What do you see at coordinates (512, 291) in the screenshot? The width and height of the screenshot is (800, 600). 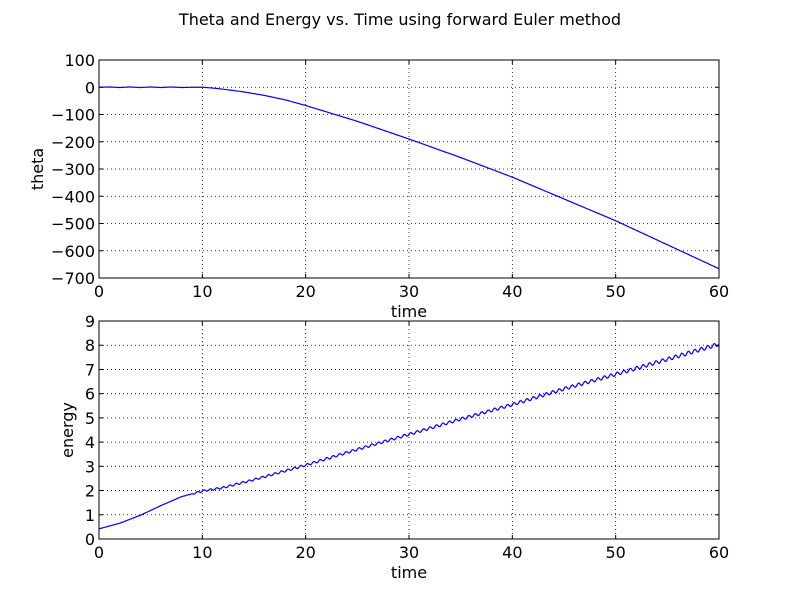 I see `theta-x-tick-label: 40` at bounding box center [512, 291].